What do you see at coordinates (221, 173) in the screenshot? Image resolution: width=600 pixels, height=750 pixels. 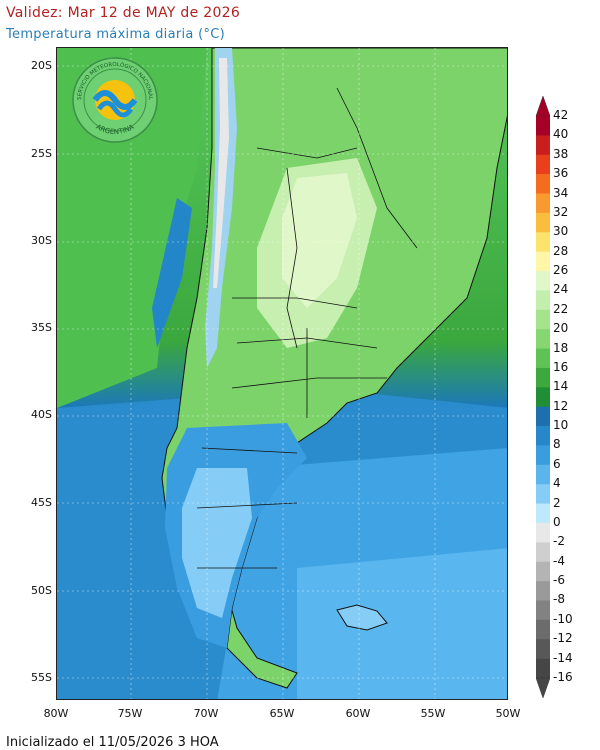 I see `andes-snow-strip` at bounding box center [221, 173].